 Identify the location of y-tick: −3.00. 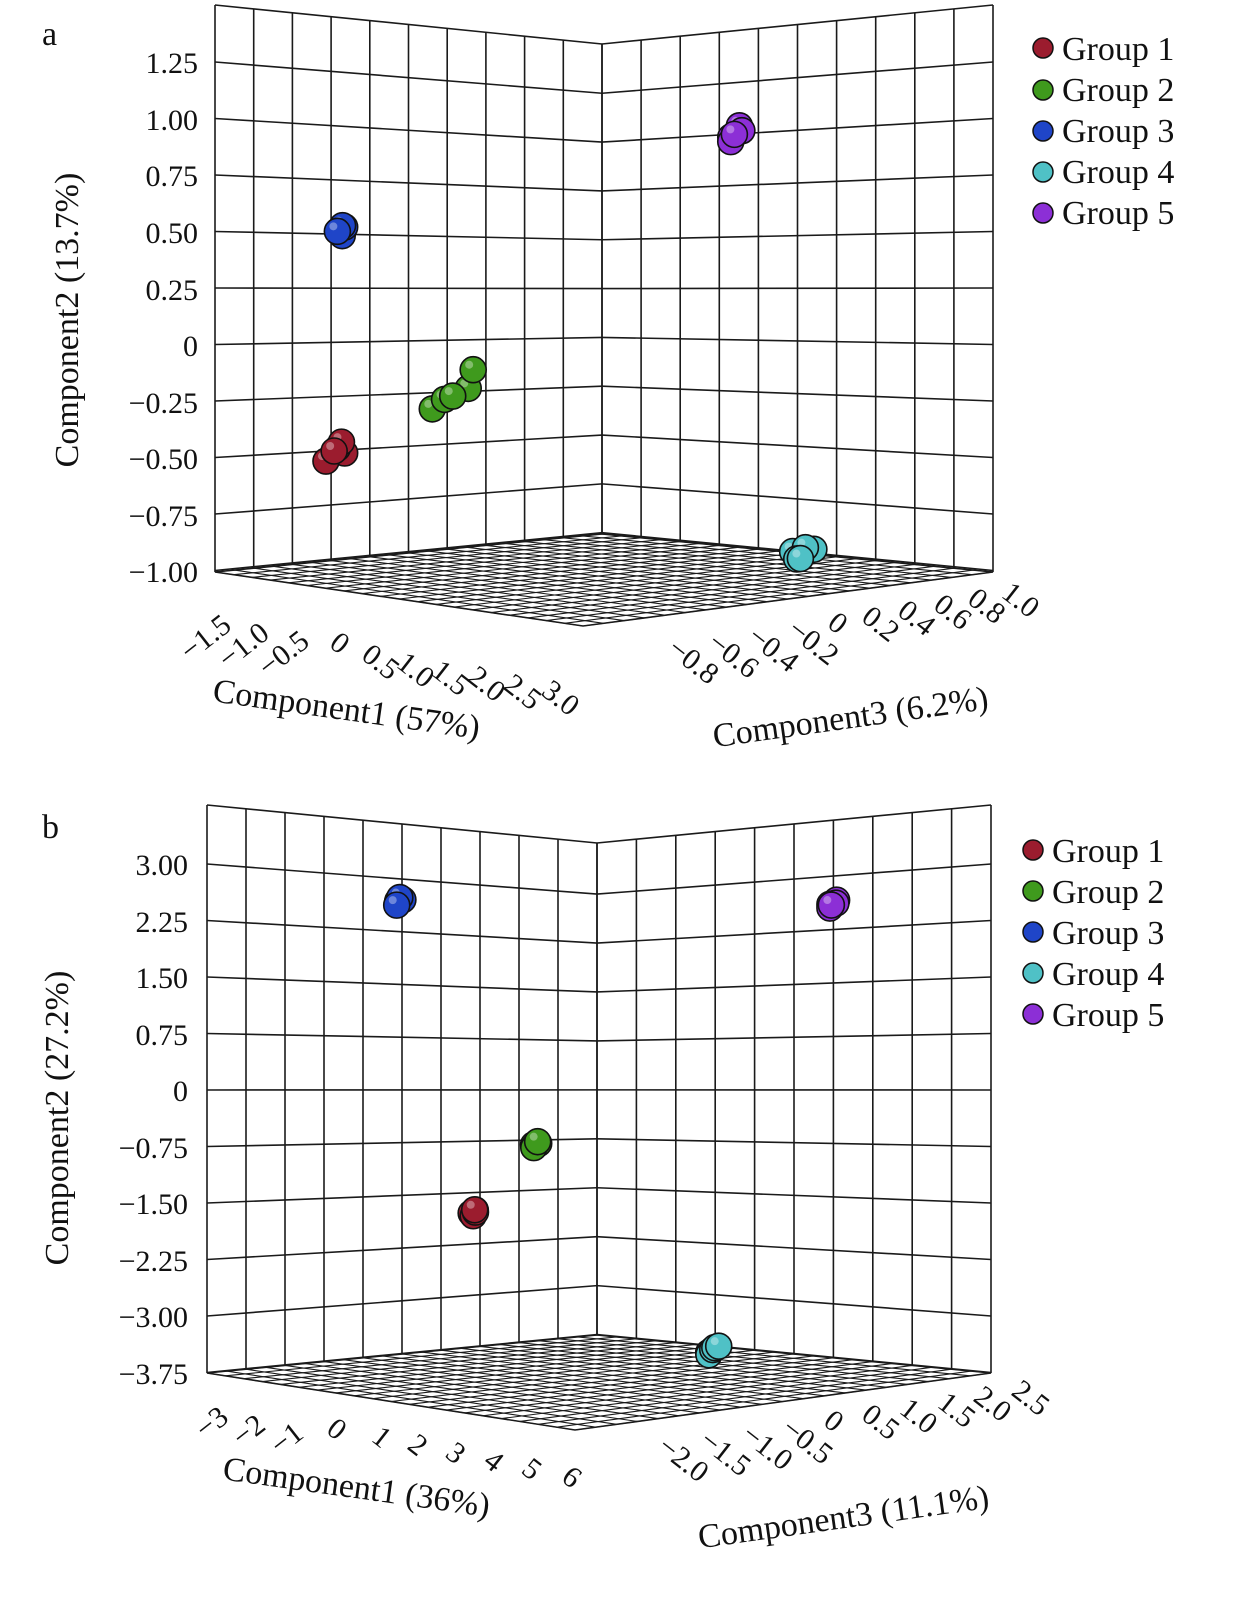
(153, 1317).